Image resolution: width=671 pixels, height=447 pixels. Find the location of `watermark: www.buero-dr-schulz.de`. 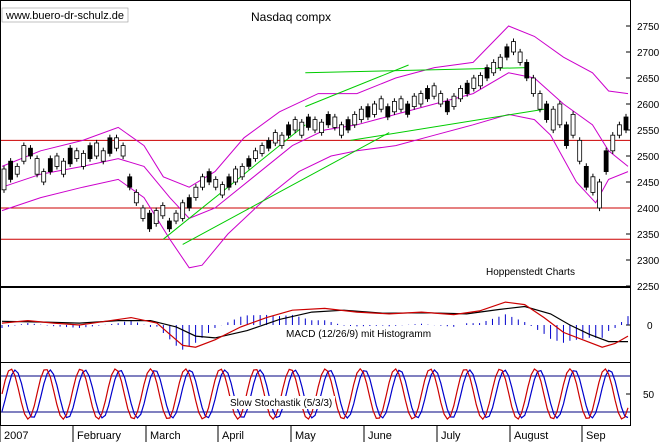

watermark: www.buero-dr-schulz.de is located at coordinates (64, 16).